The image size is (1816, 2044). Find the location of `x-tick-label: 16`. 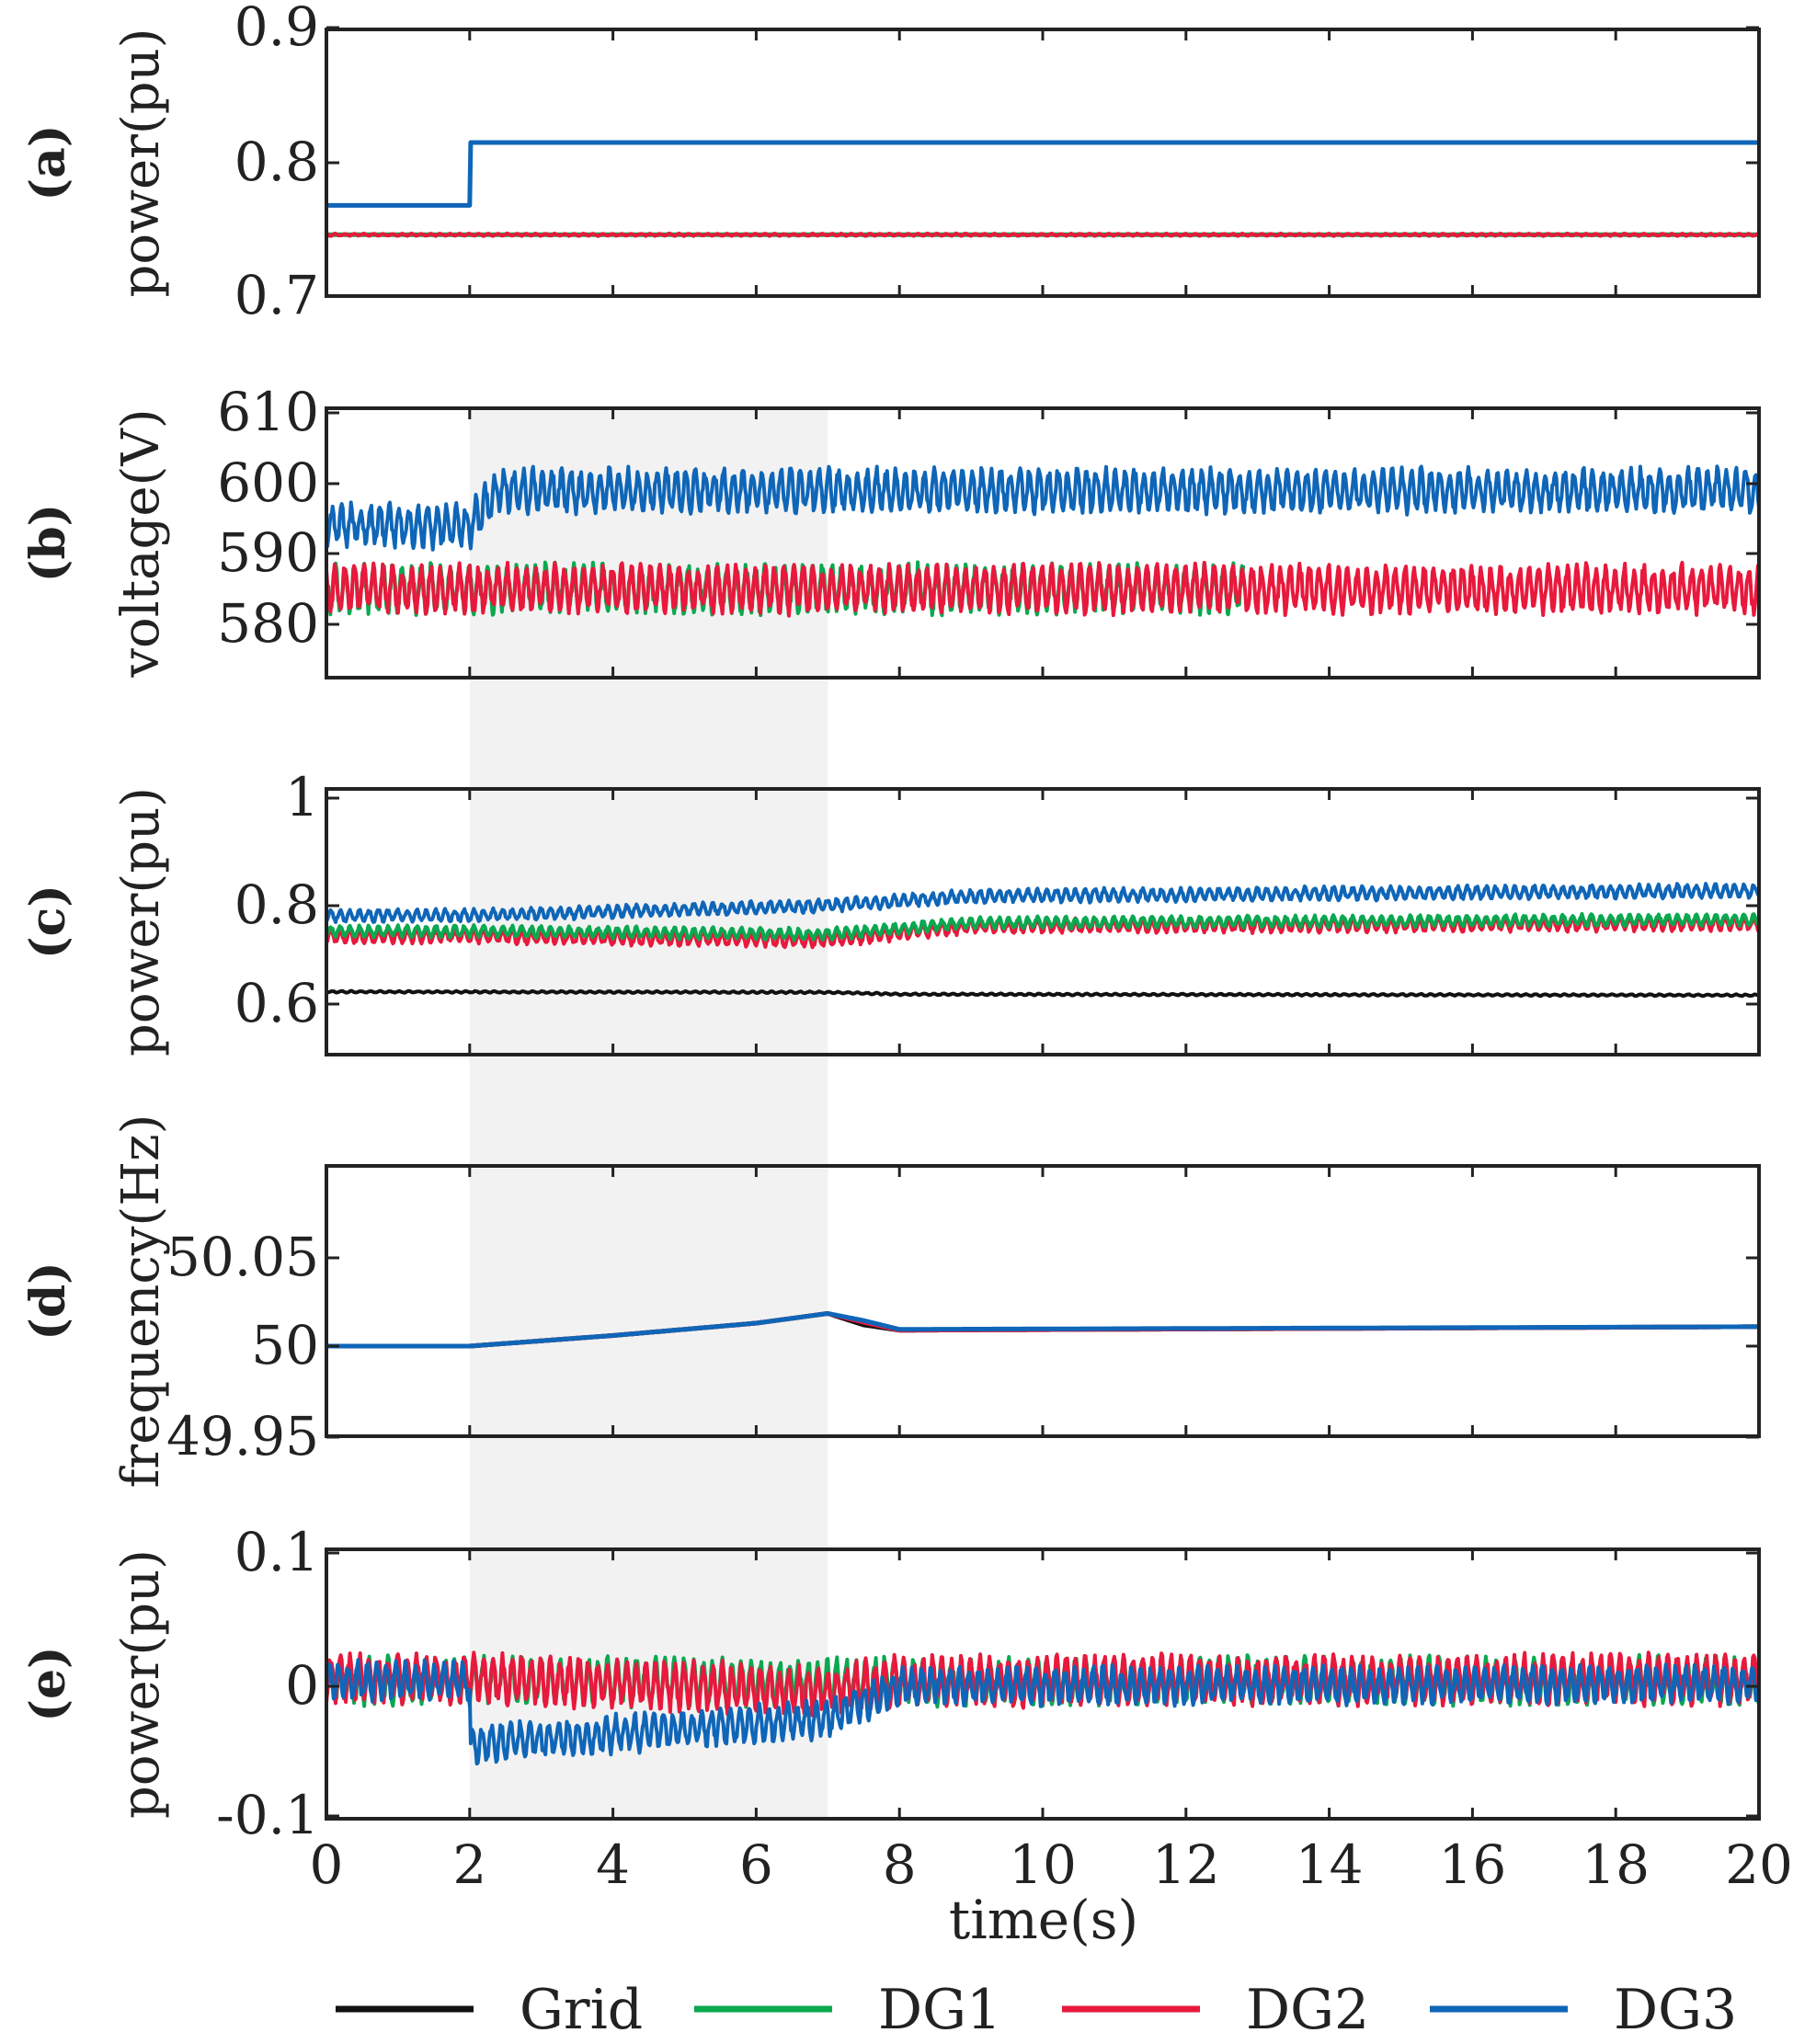

x-tick-label: 16 is located at coordinates (1472, 1864).